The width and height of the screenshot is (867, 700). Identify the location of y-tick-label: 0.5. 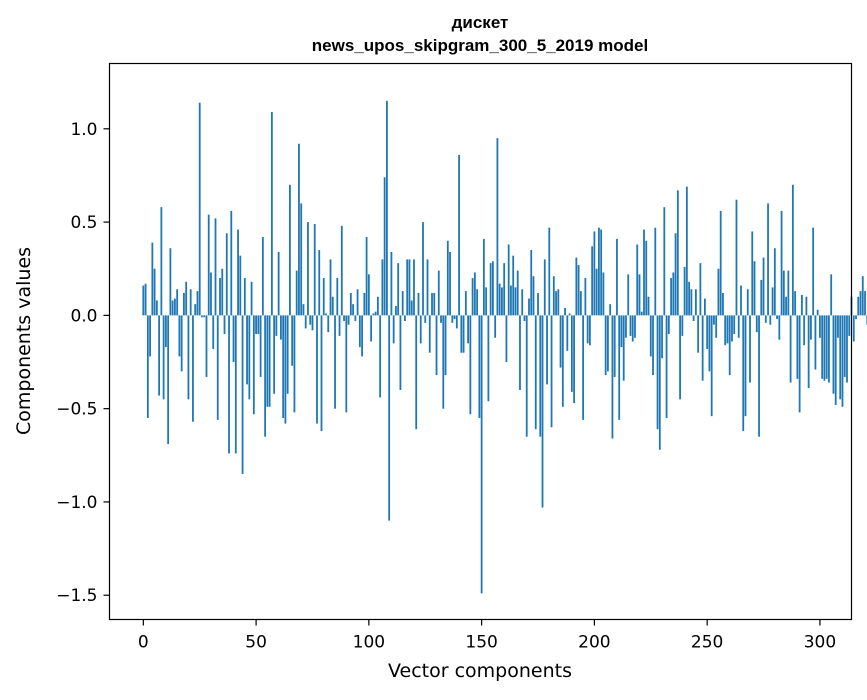
(83, 223).